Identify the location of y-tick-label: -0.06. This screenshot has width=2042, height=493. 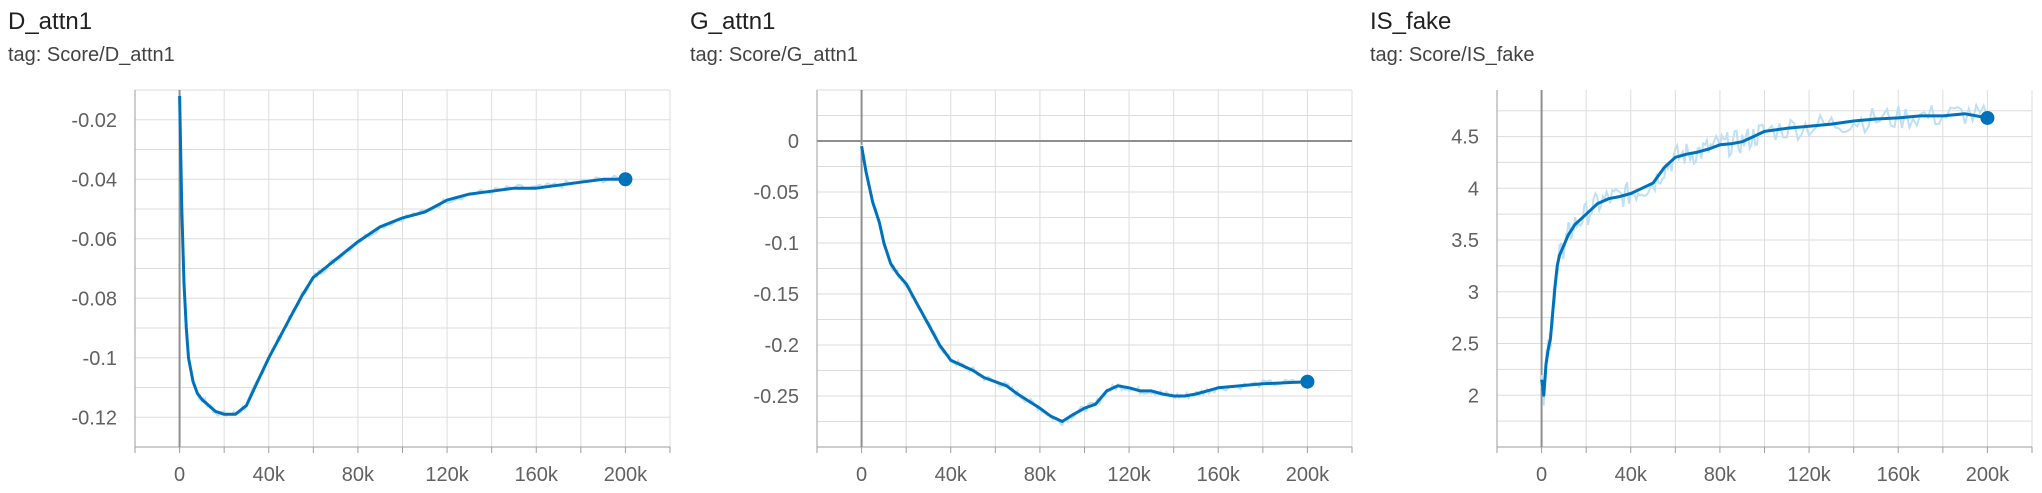
(94, 240).